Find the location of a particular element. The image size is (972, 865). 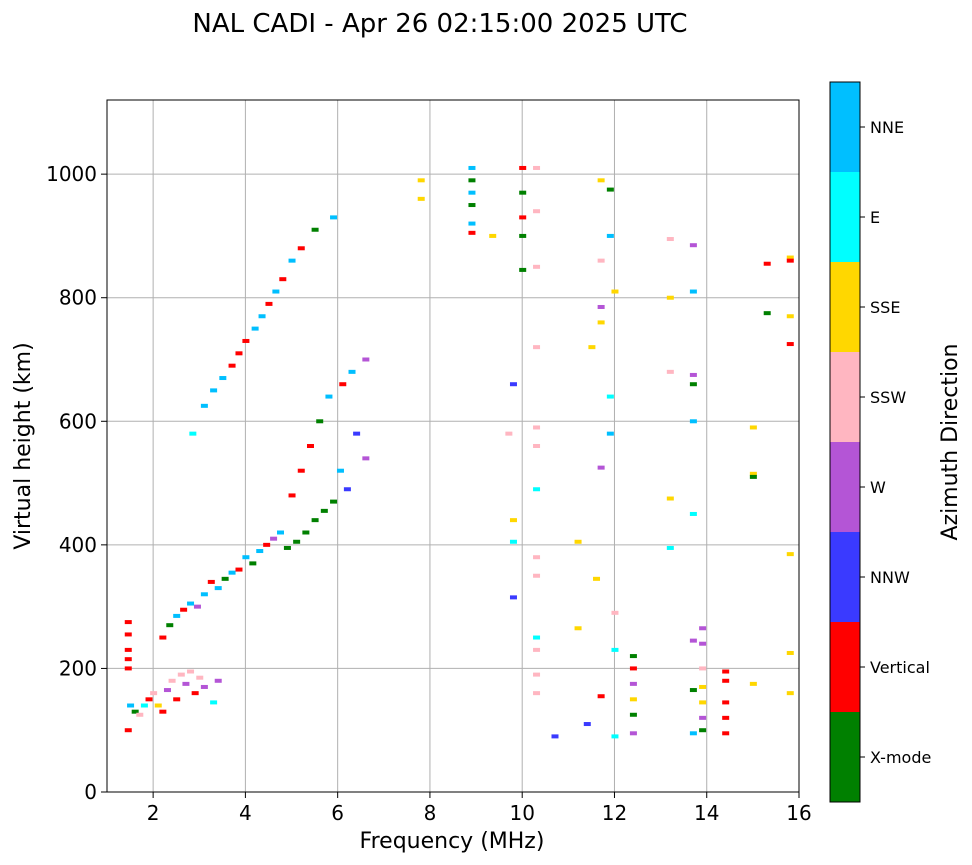

colorbar-tick-label: NNE is located at coordinates (887, 127).